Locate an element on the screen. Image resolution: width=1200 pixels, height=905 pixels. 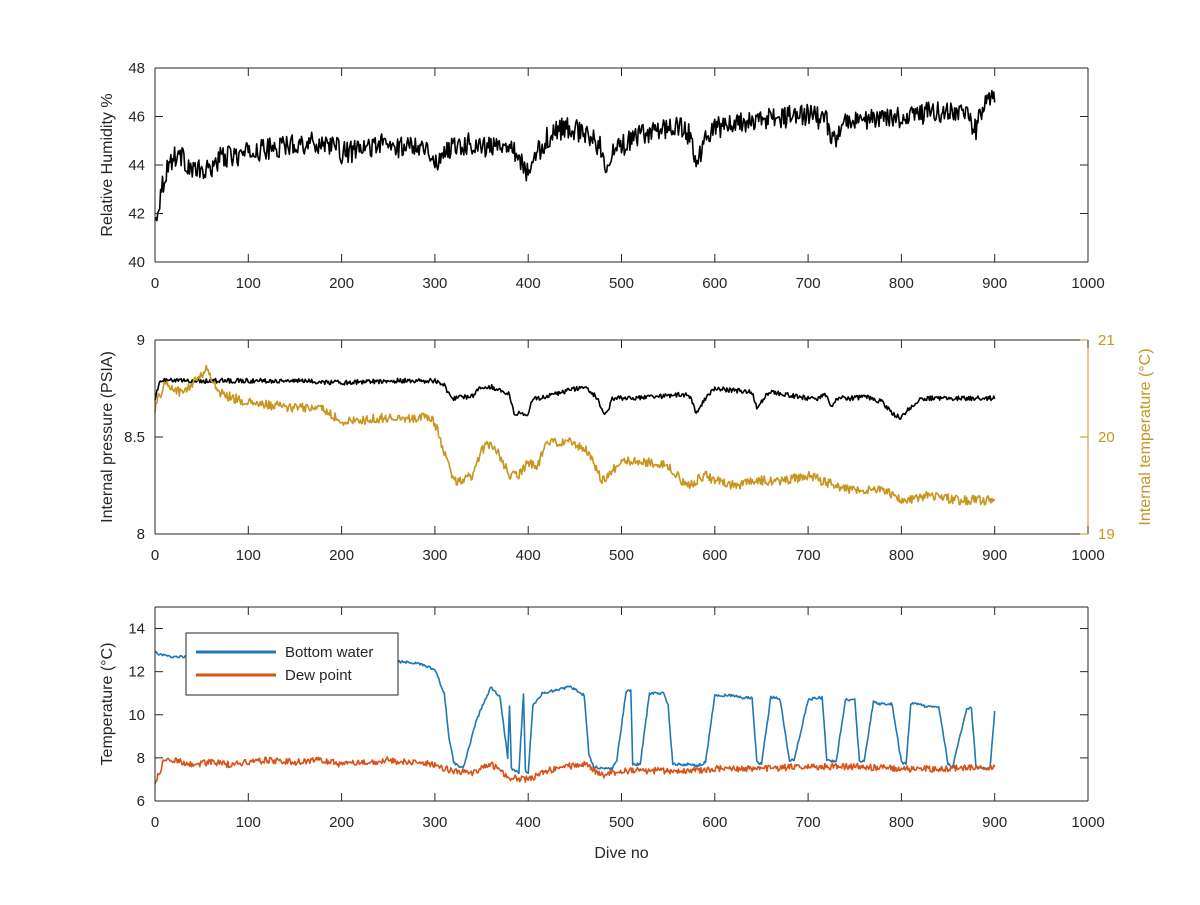
panel-1-x-tick-label: 300 is located at coordinates (434, 283).